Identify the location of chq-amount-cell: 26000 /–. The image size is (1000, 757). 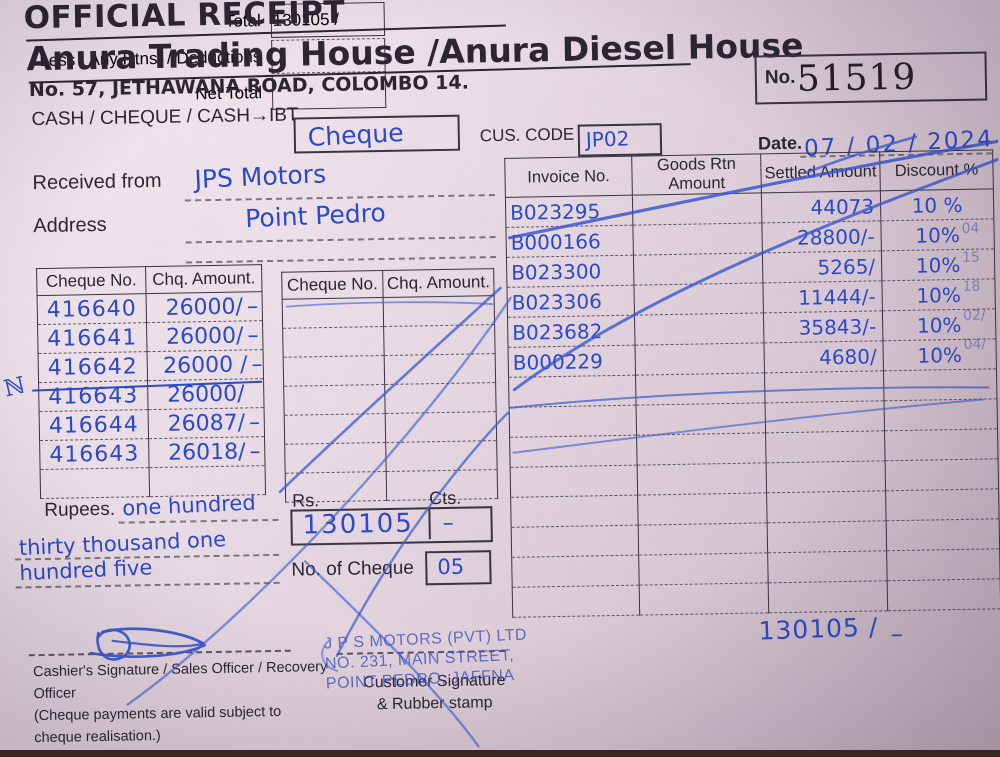
(205, 365).